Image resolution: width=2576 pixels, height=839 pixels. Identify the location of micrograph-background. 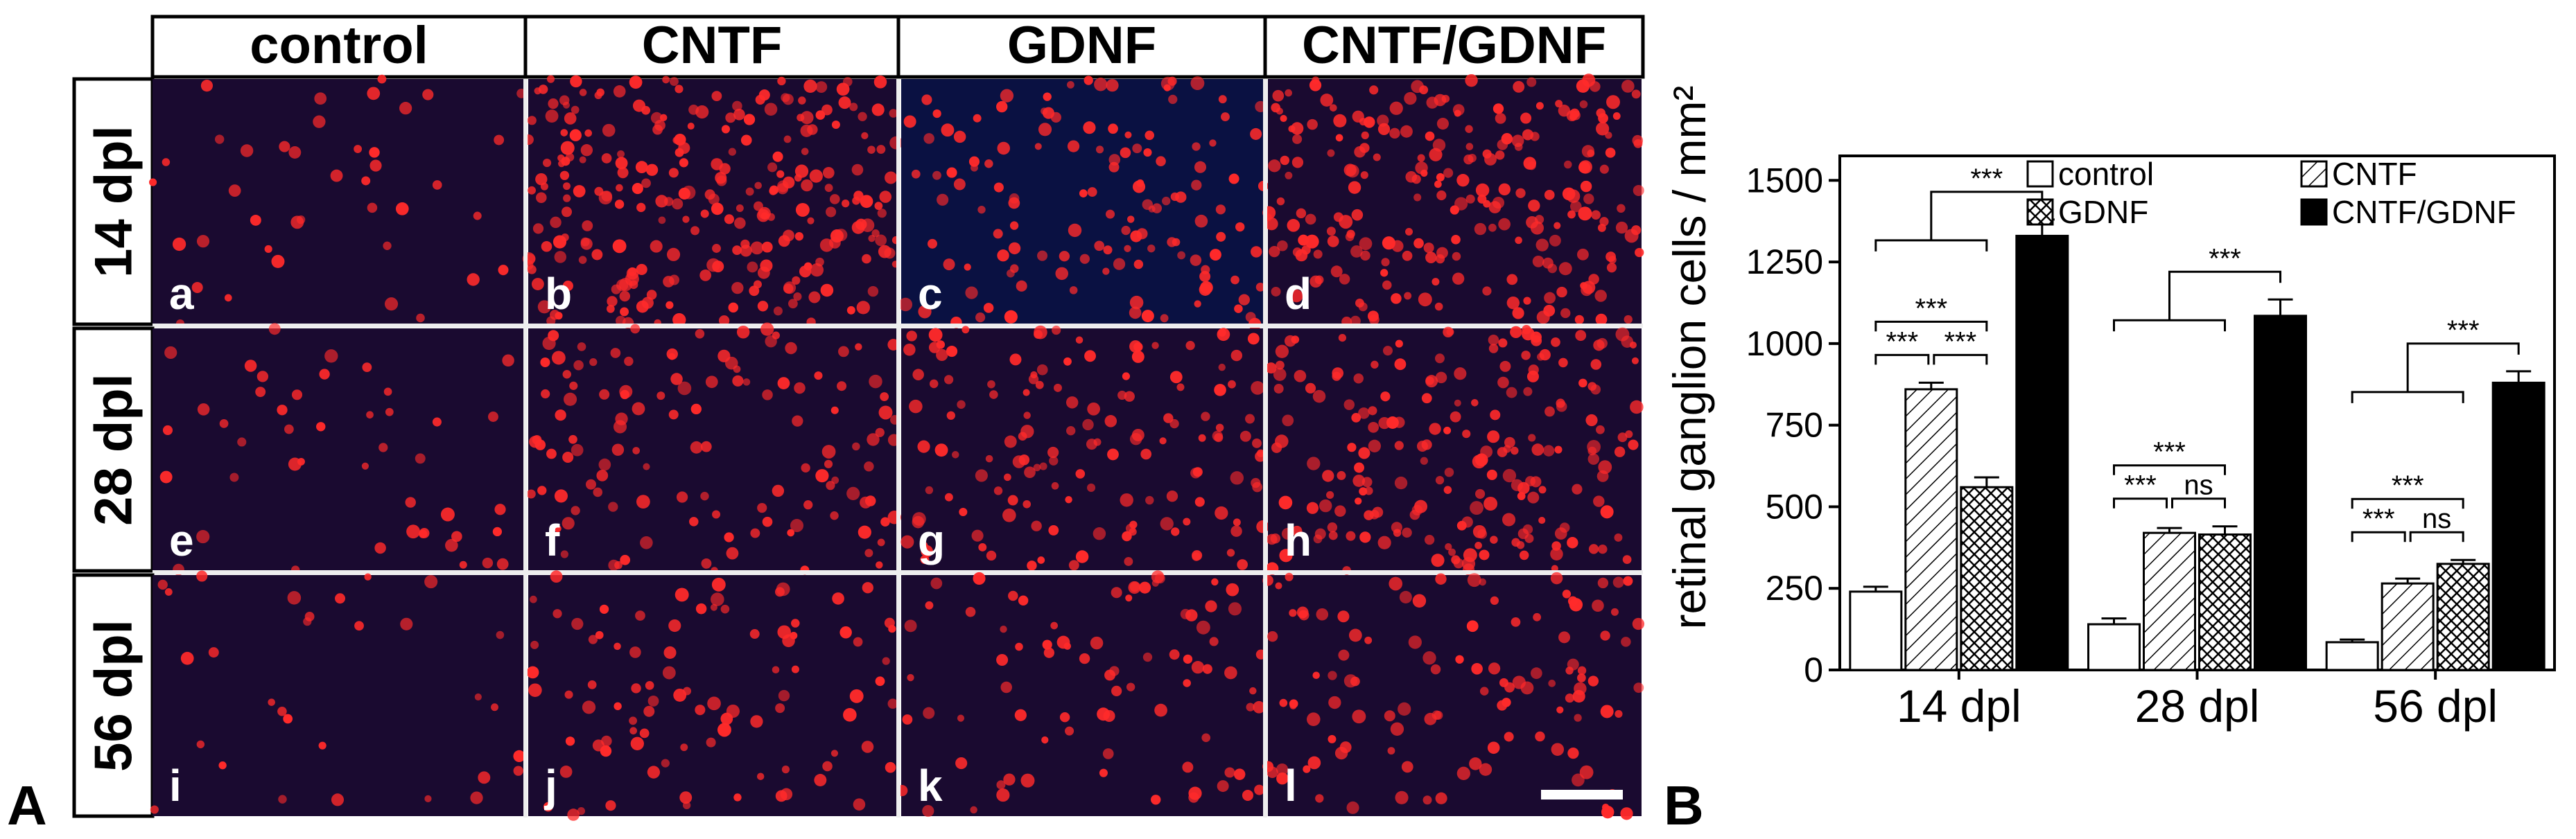
(1082, 695).